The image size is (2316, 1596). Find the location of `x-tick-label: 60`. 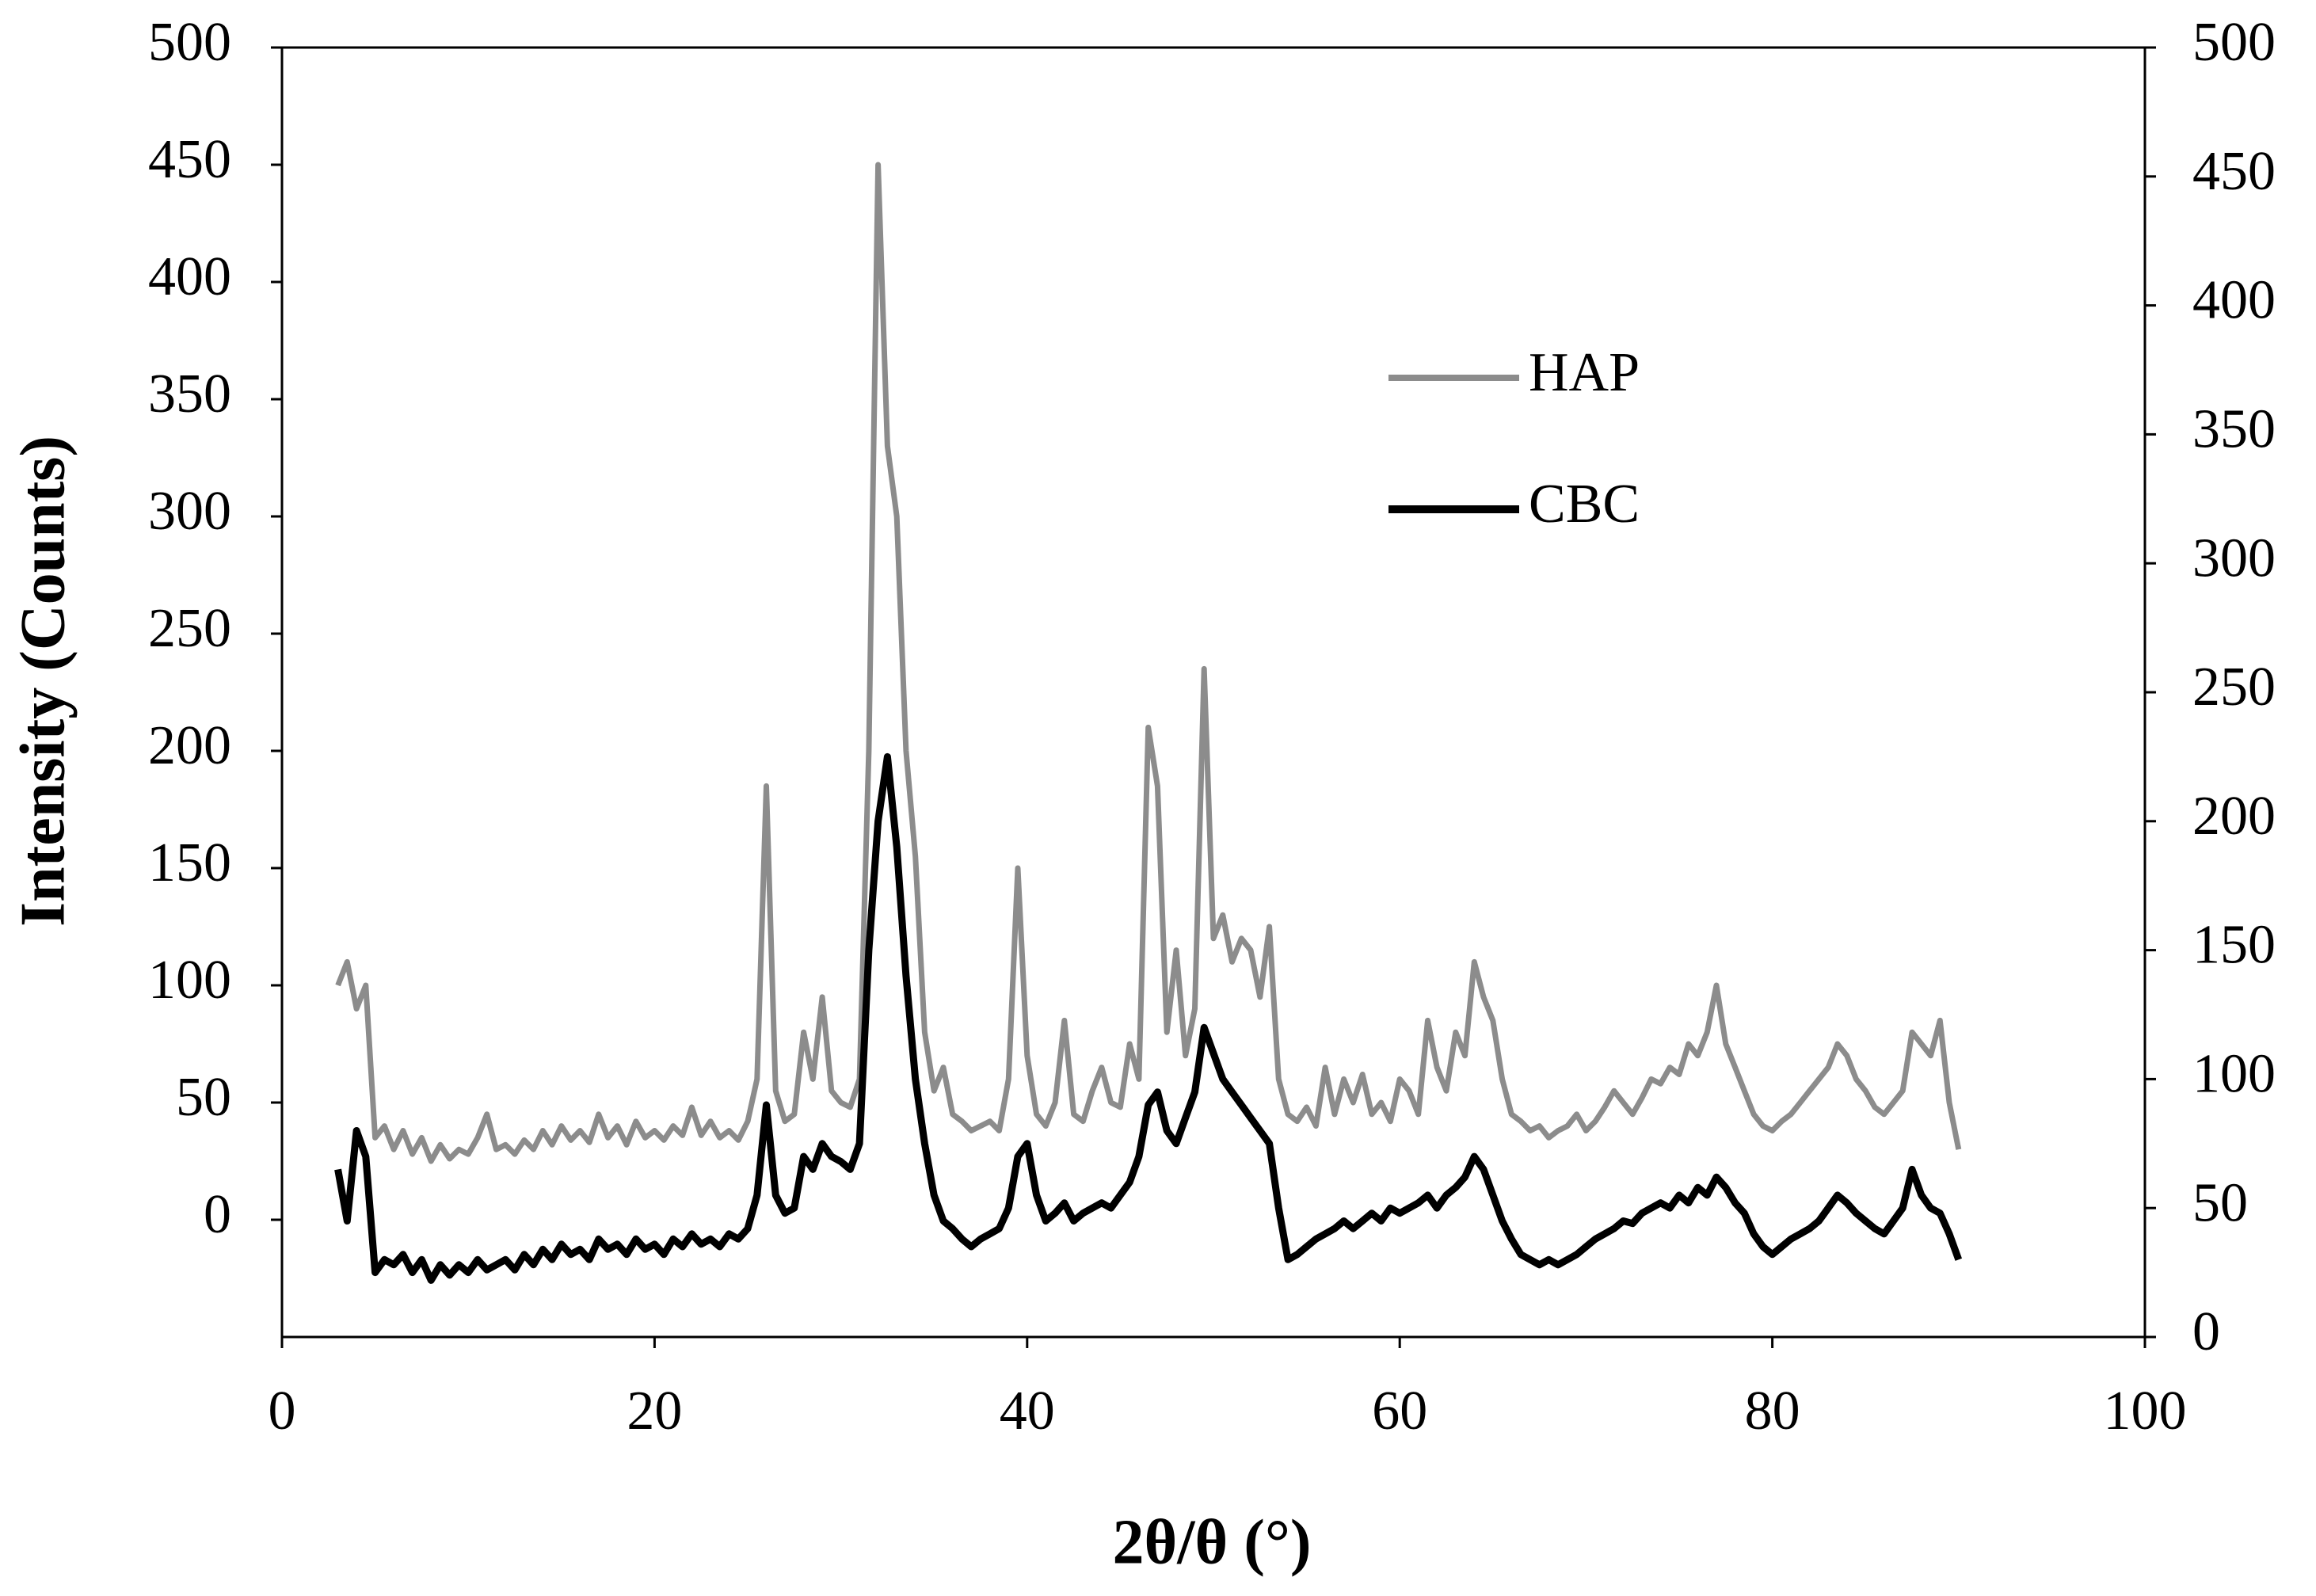

x-tick-label: 60 is located at coordinates (1399, 1411).